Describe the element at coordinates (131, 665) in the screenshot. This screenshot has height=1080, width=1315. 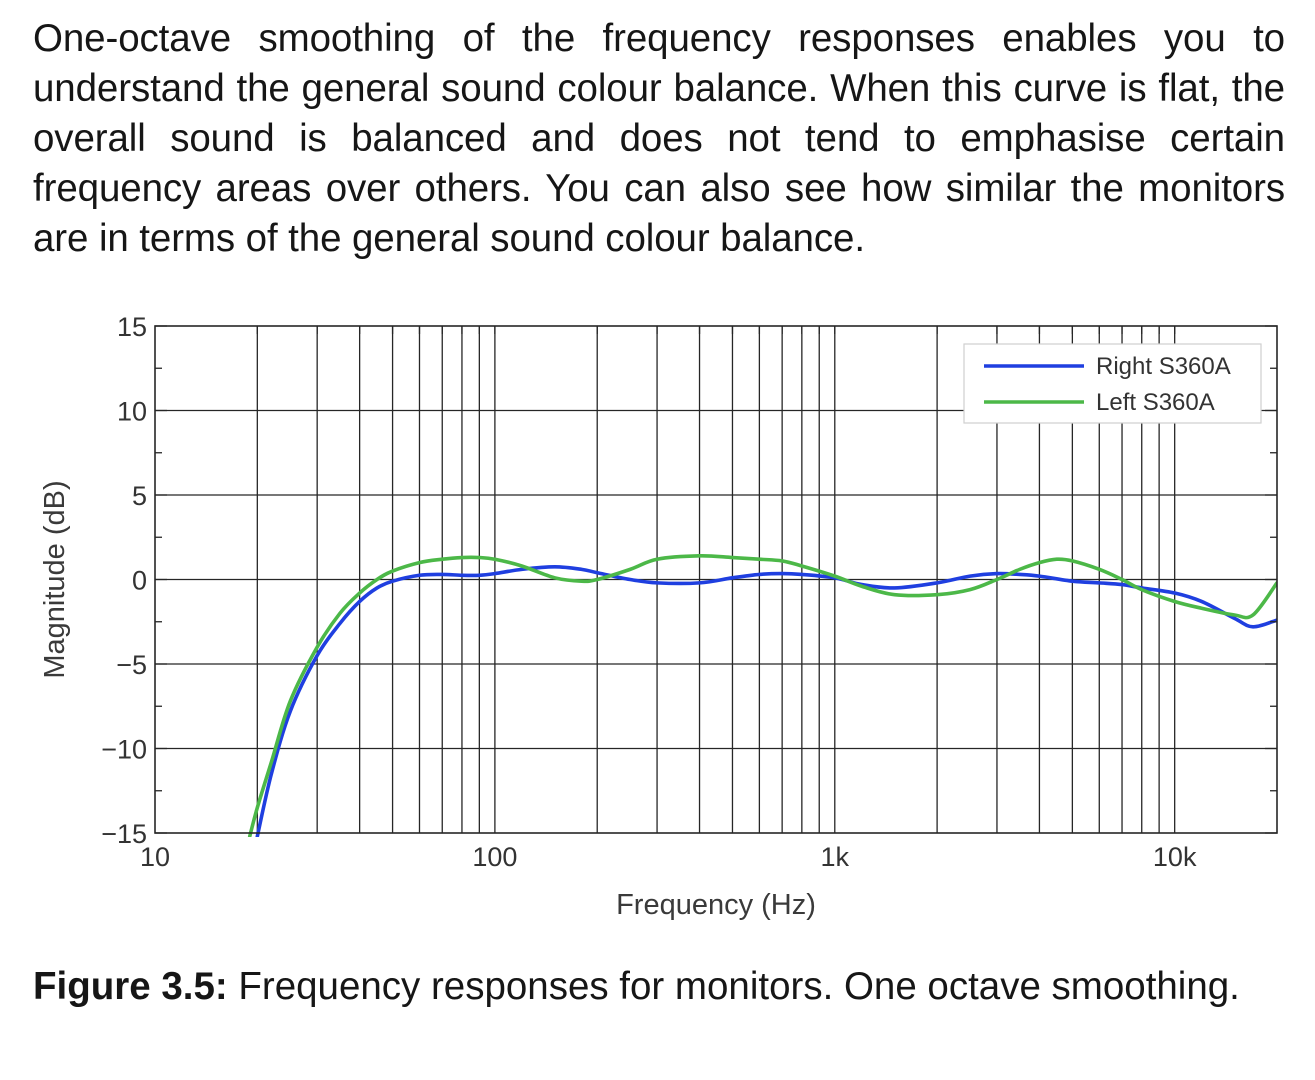
I see `y-tick-label: −5` at that location.